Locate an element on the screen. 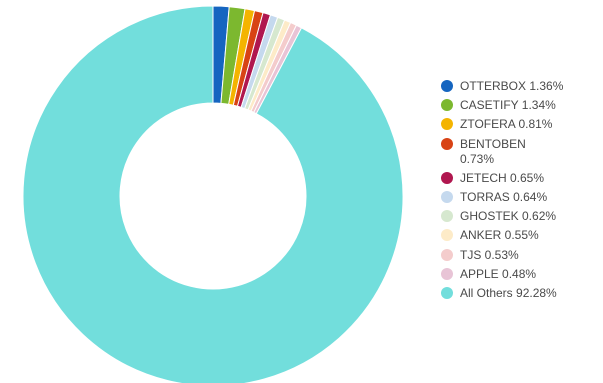 The image size is (603, 383). legend-item: TORRAS 0.64% is located at coordinates (518, 197).